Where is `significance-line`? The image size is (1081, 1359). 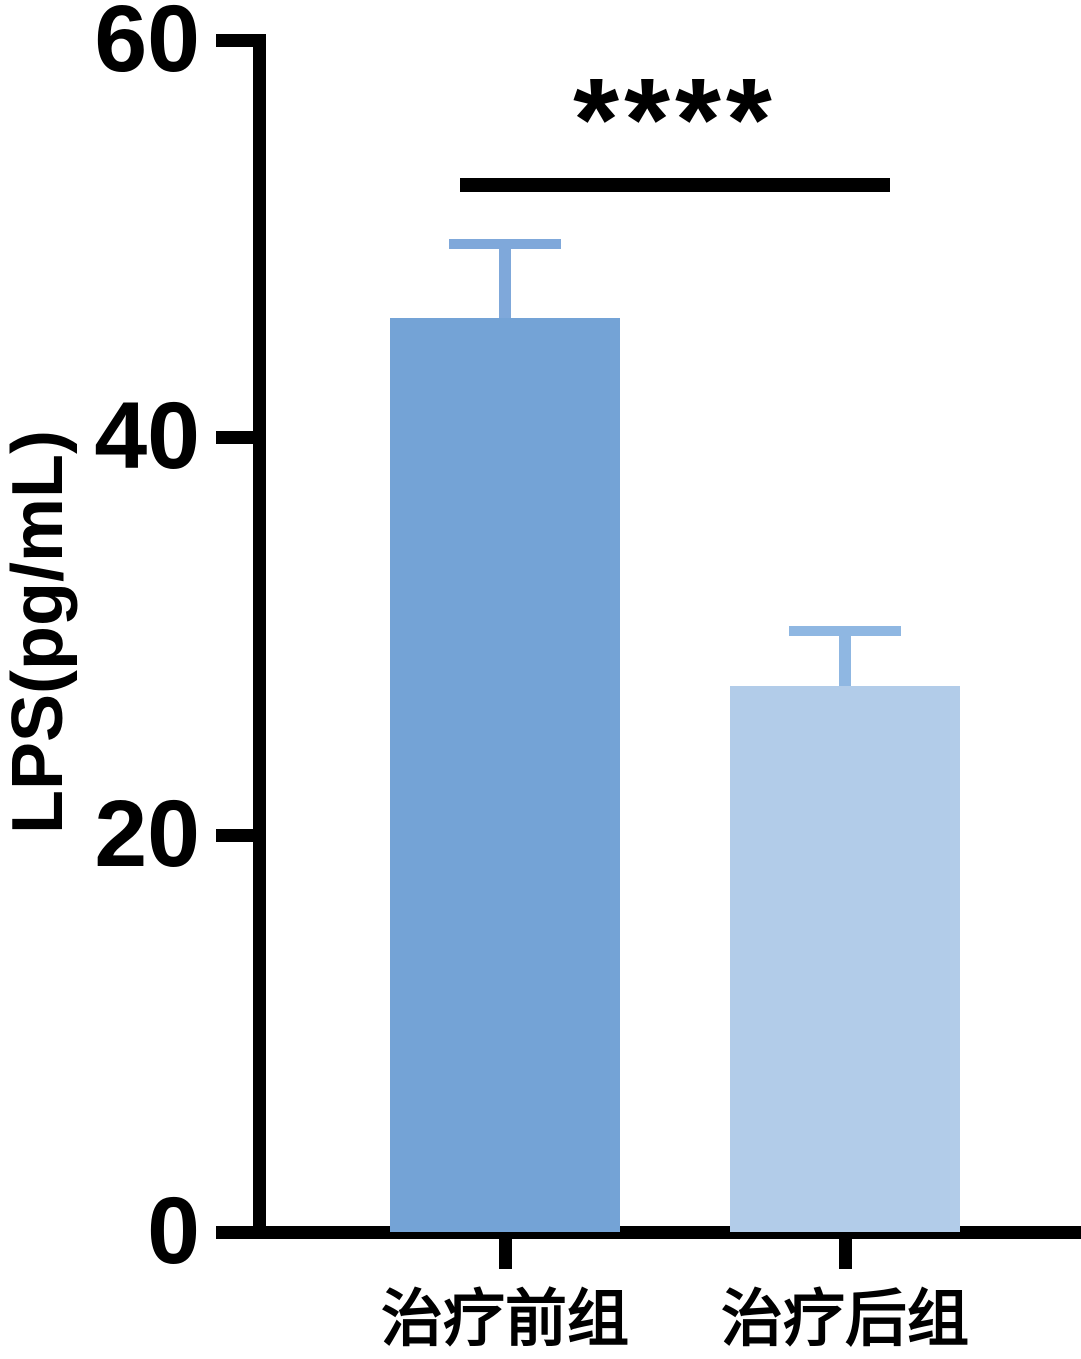 significance-line is located at coordinates (675, 185).